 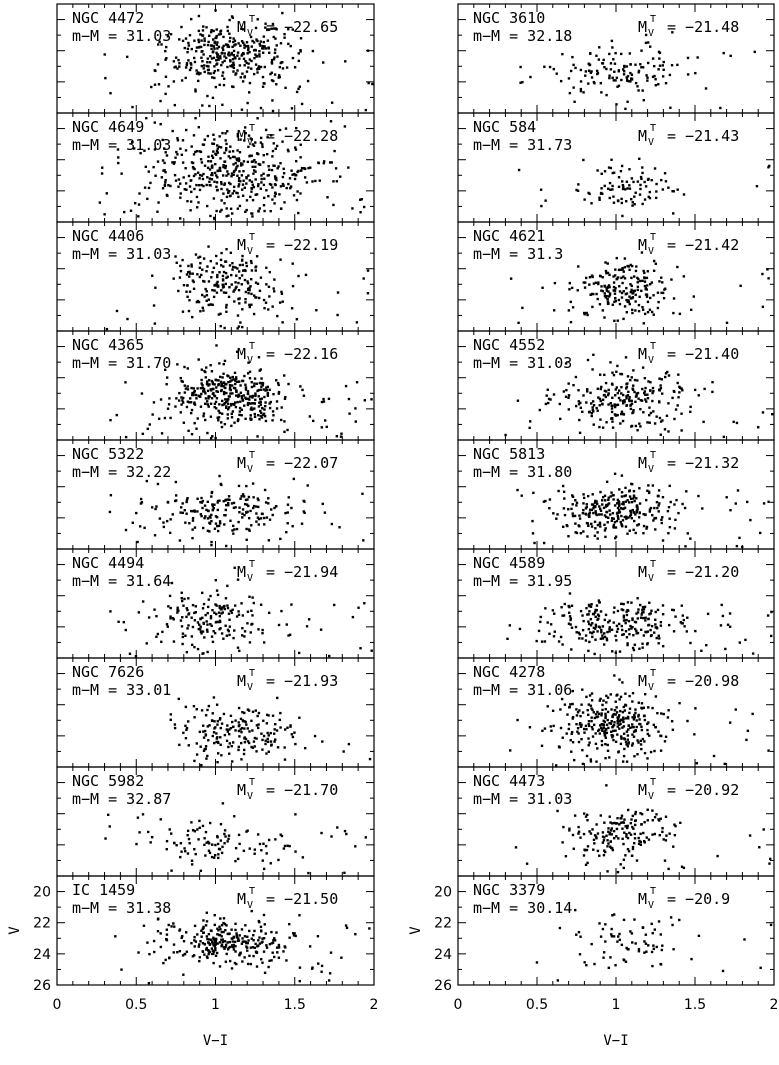 What do you see at coordinates (121, 581) in the screenshot?
I see `distance-modulus: m−M = 31.64` at bounding box center [121, 581].